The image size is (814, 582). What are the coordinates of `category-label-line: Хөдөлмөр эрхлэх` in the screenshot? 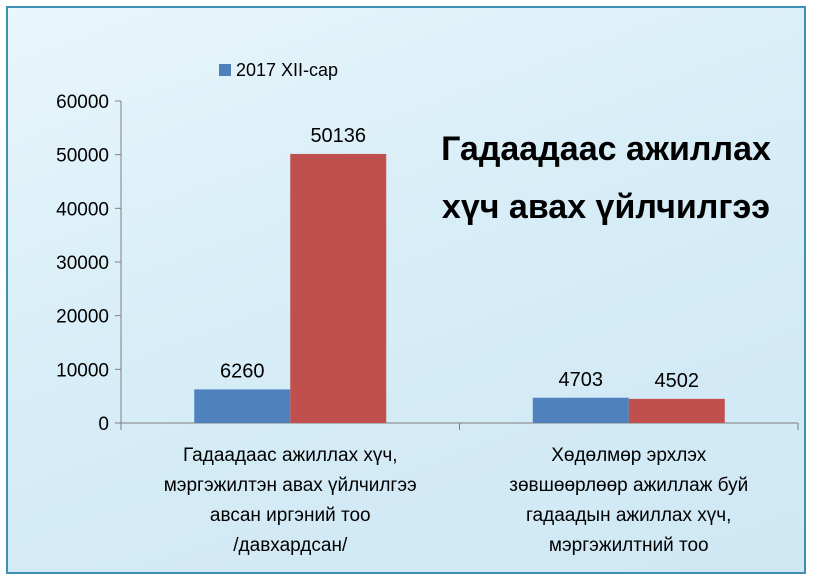 It's located at (629, 455).